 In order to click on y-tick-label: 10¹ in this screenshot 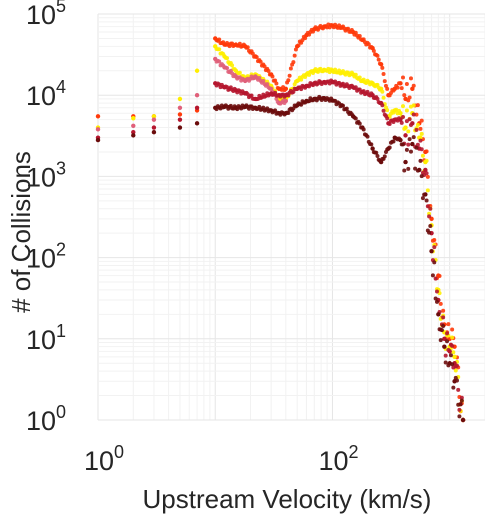, I will do `click(46, 338)`.